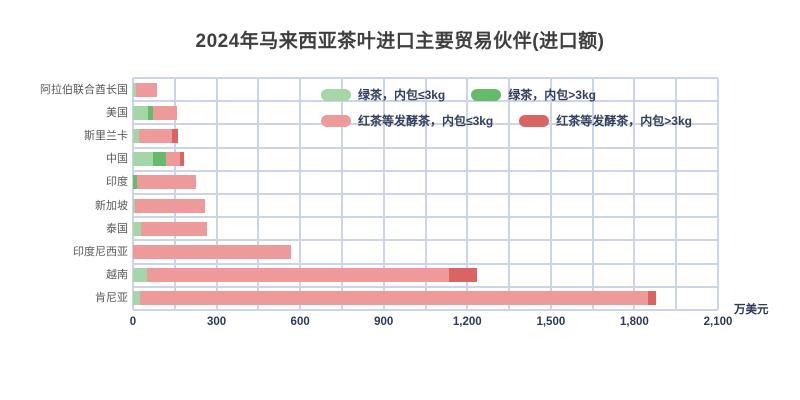 This screenshot has width=800, height=400. Describe the element at coordinates (751, 310) in the screenshot. I see `axis-unit-label: 万美元` at that location.